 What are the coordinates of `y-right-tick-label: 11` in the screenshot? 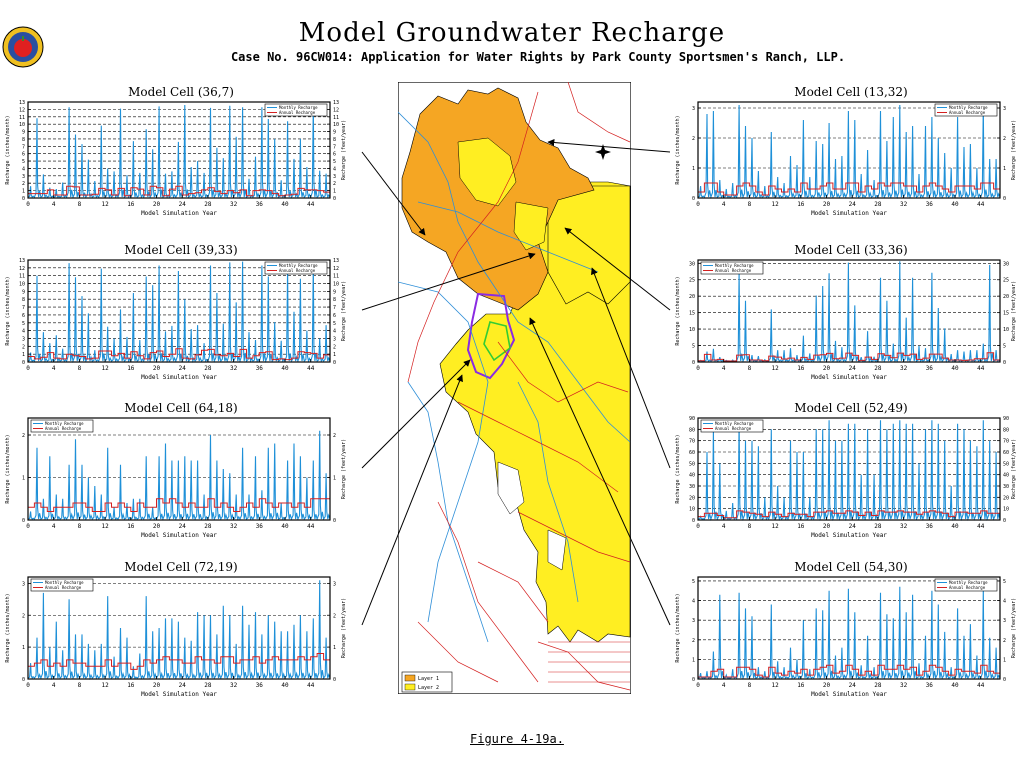 It's located at (336, 277).